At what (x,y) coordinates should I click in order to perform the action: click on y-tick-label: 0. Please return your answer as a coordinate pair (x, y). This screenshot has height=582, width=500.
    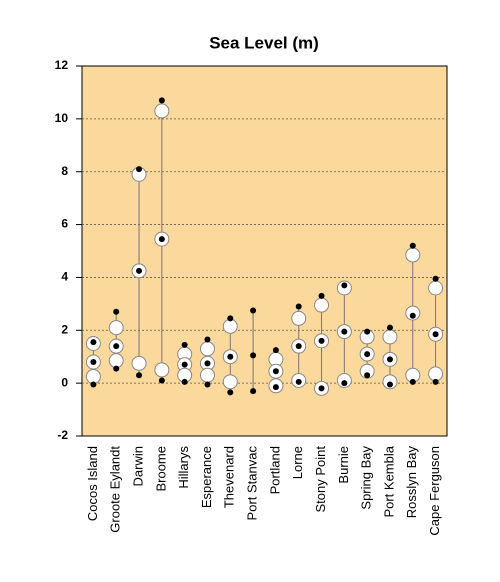
    Looking at the image, I should click on (64, 382).